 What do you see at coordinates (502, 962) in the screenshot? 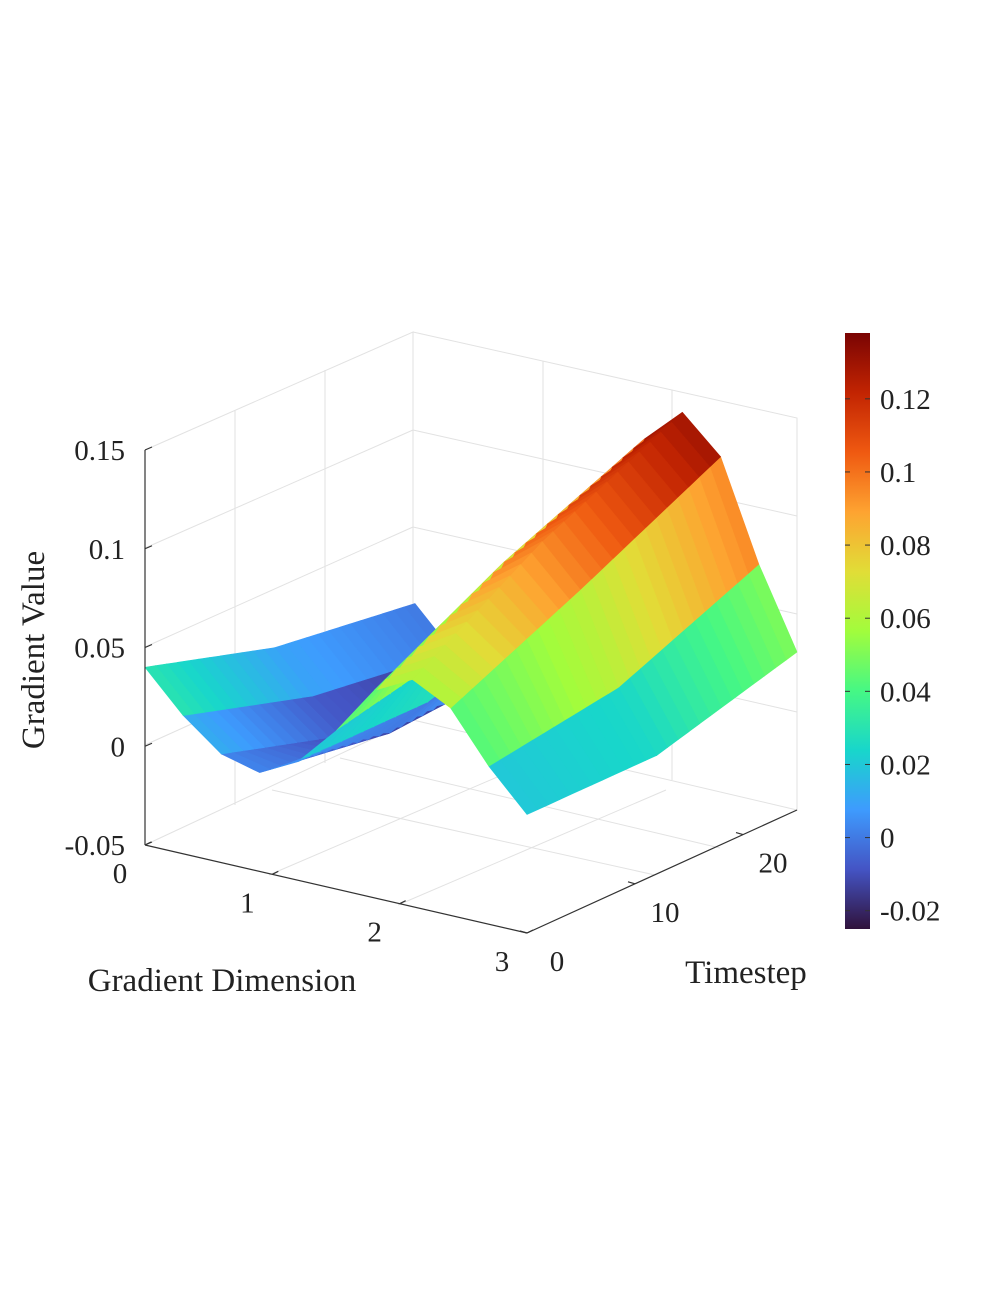
I see `x-tick-label: 3` at bounding box center [502, 962].